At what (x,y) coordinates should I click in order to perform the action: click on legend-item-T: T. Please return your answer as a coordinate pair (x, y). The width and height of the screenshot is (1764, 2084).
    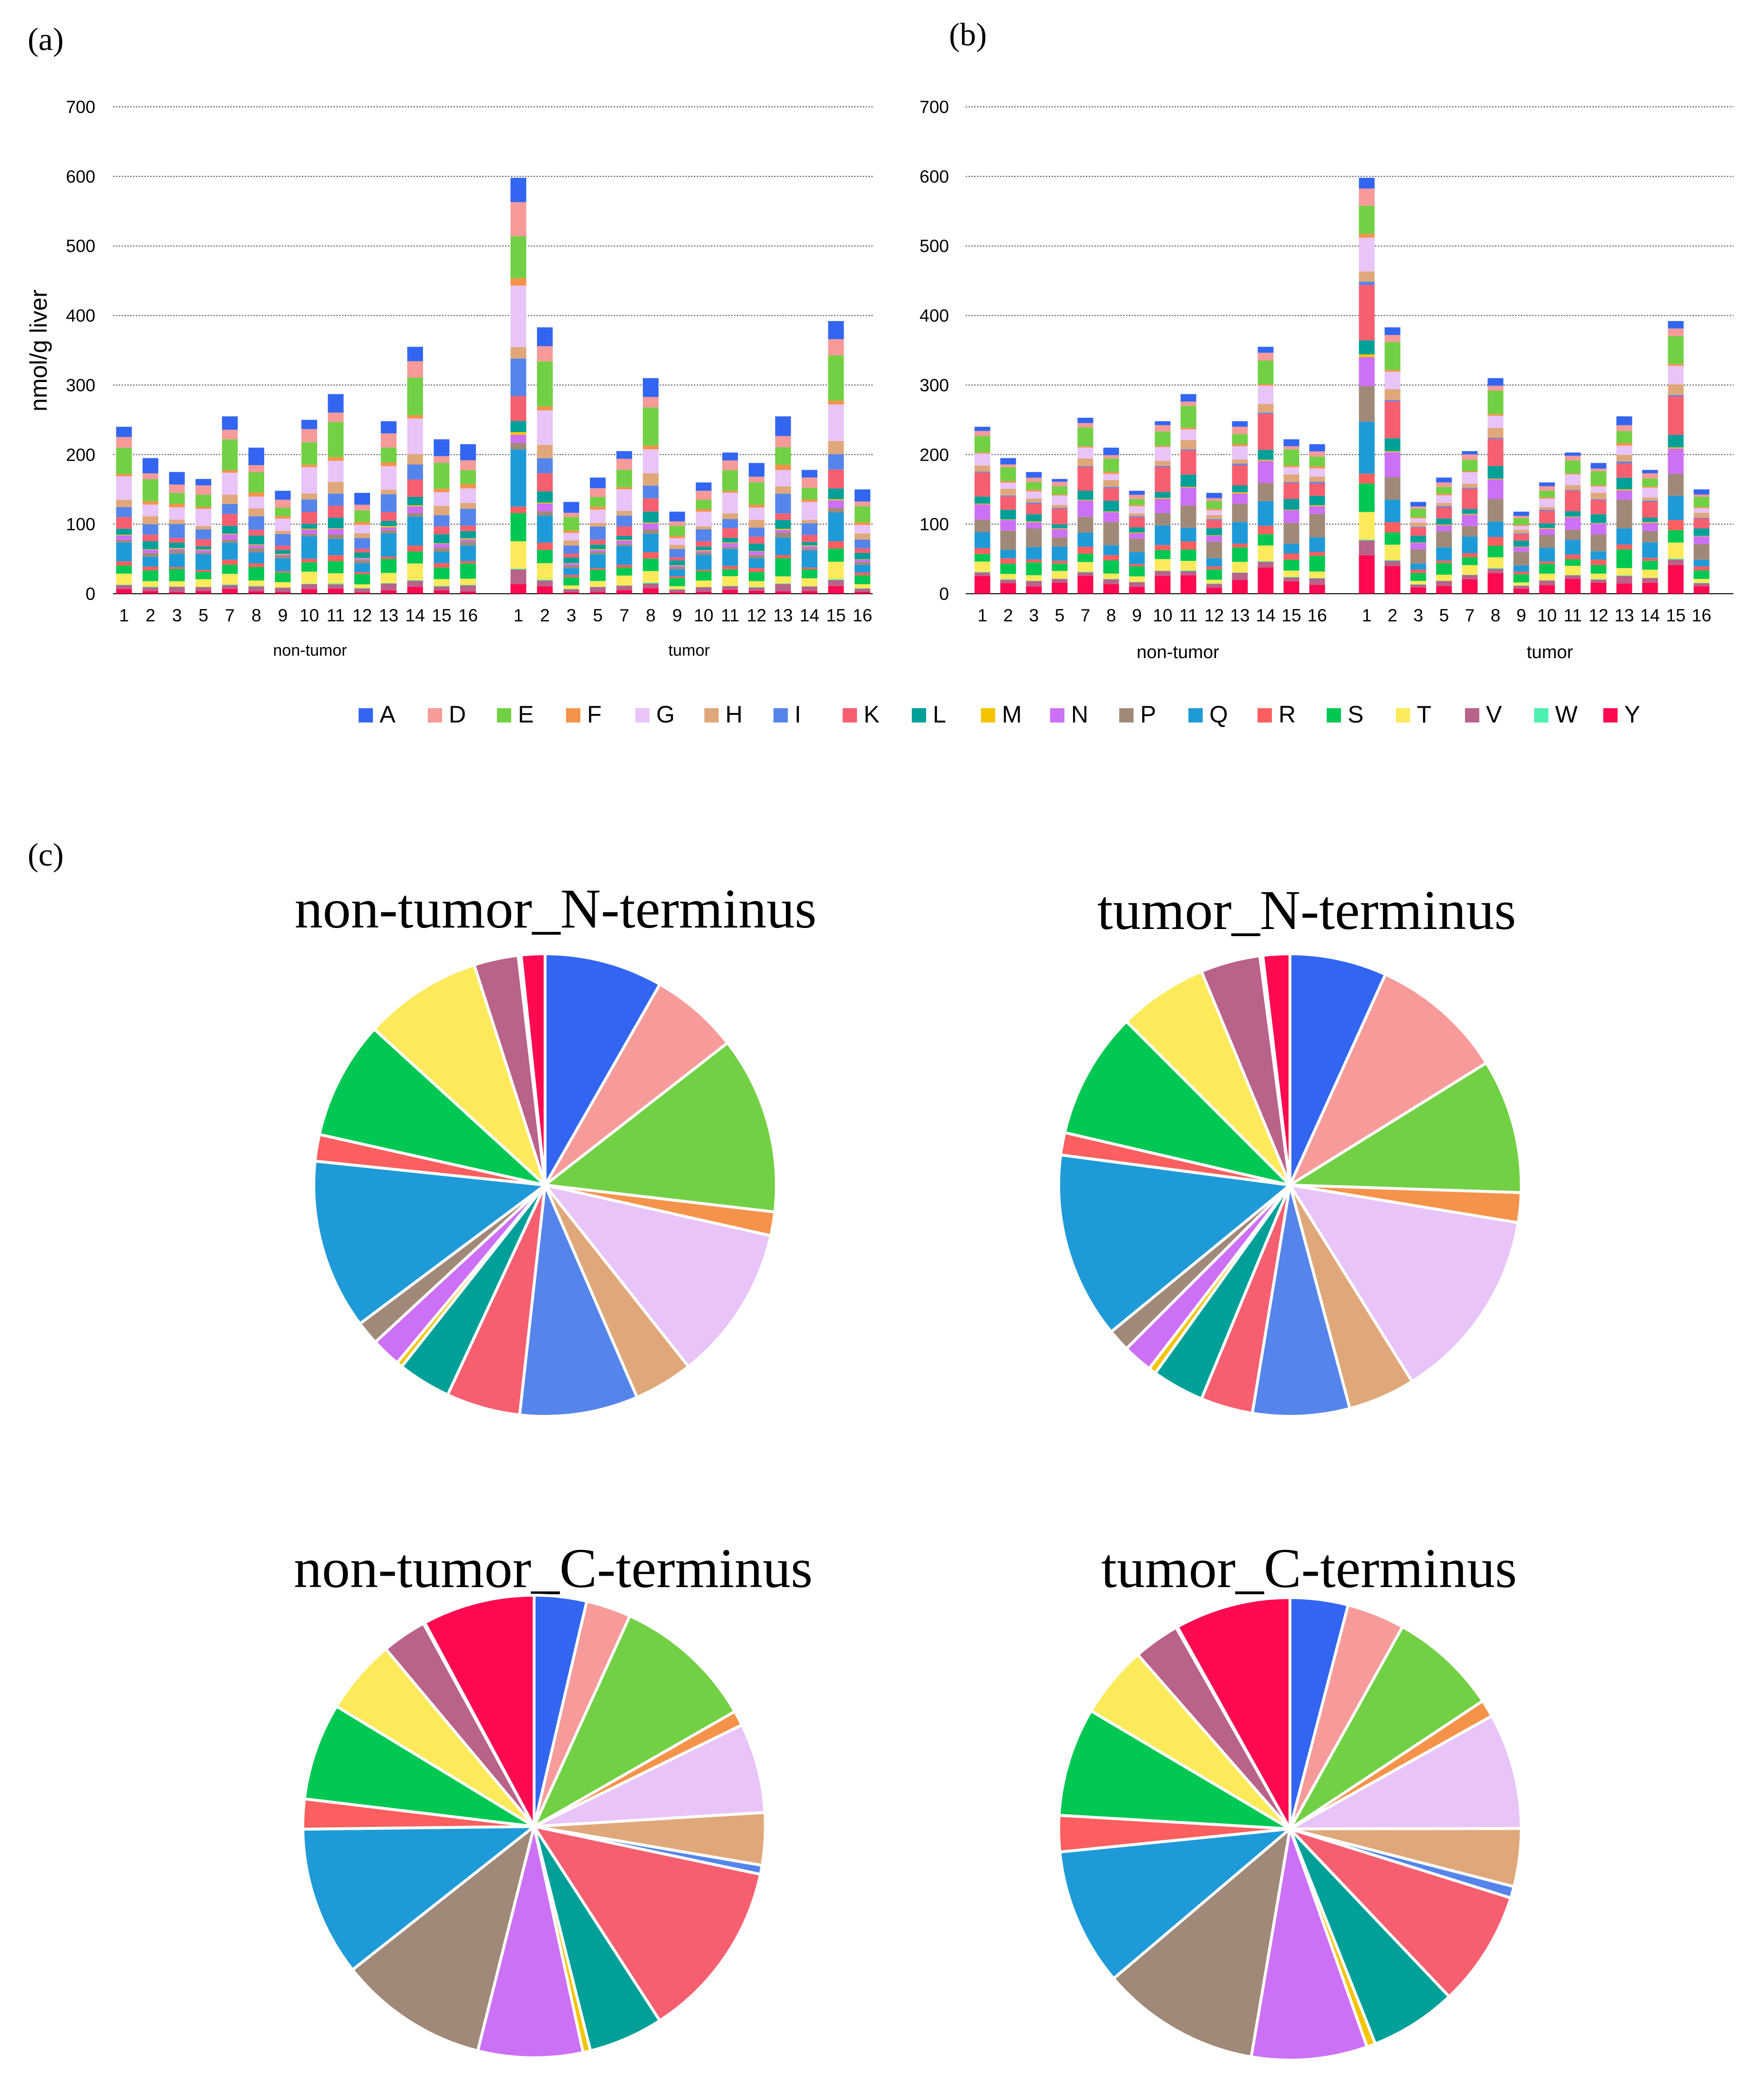
    Looking at the image, I should click on (1414, 714).